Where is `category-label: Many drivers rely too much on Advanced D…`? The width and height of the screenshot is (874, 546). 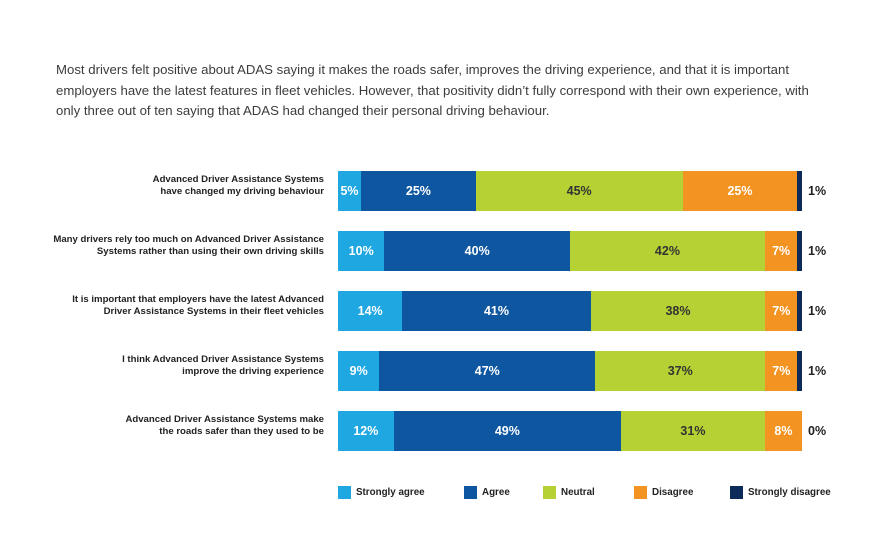
category-label: Many drivers rely too much on Advanced D… is located at coordinates (164, 246).